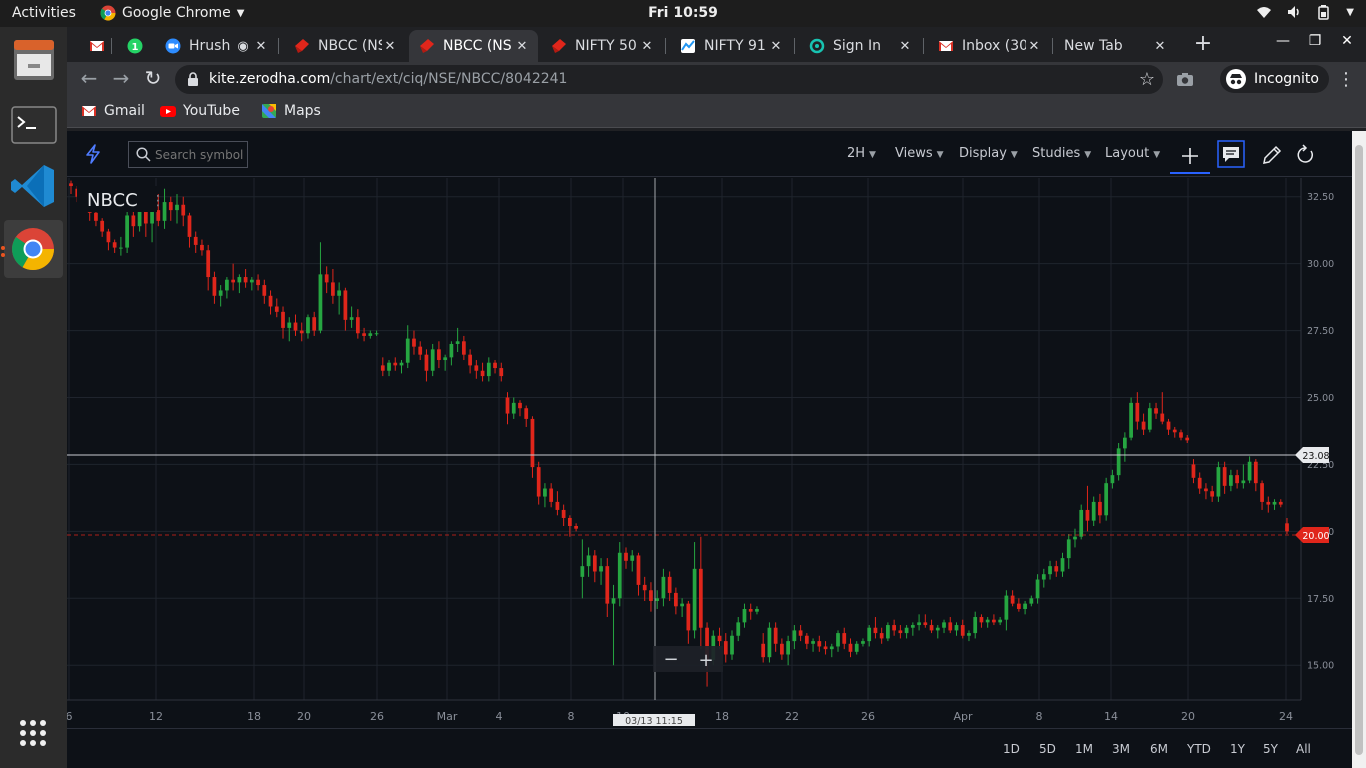  I want to click on bookmark-maps: Maps, so click(291, 111).